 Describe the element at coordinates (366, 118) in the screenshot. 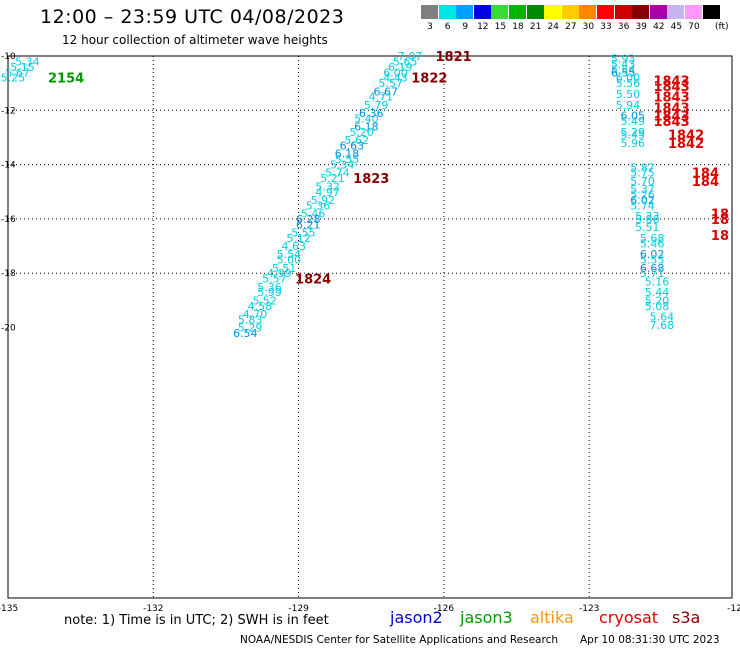

I see `swh-value: 5.40` at that location.